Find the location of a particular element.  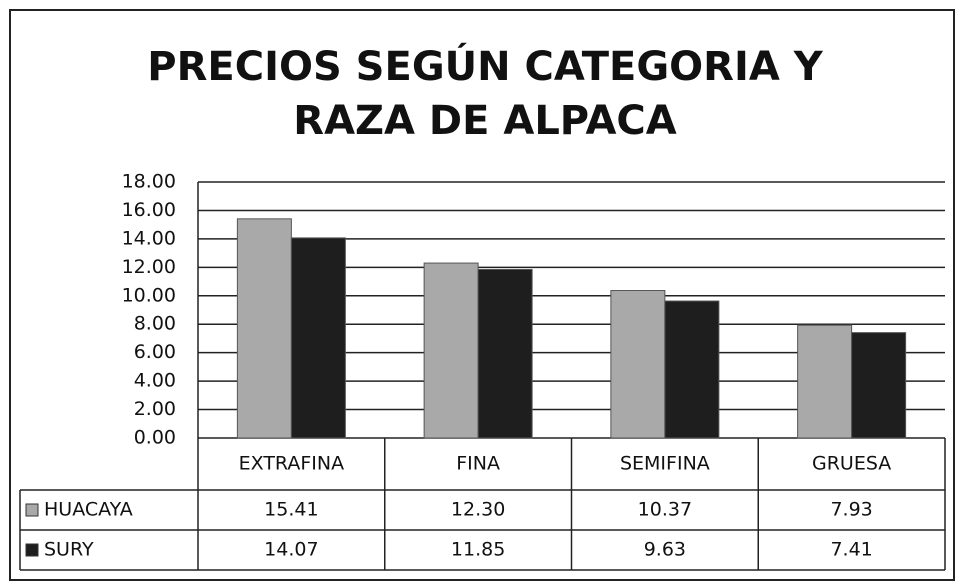

y-tick-label: 12.00 is located at coordinates (149, 267).